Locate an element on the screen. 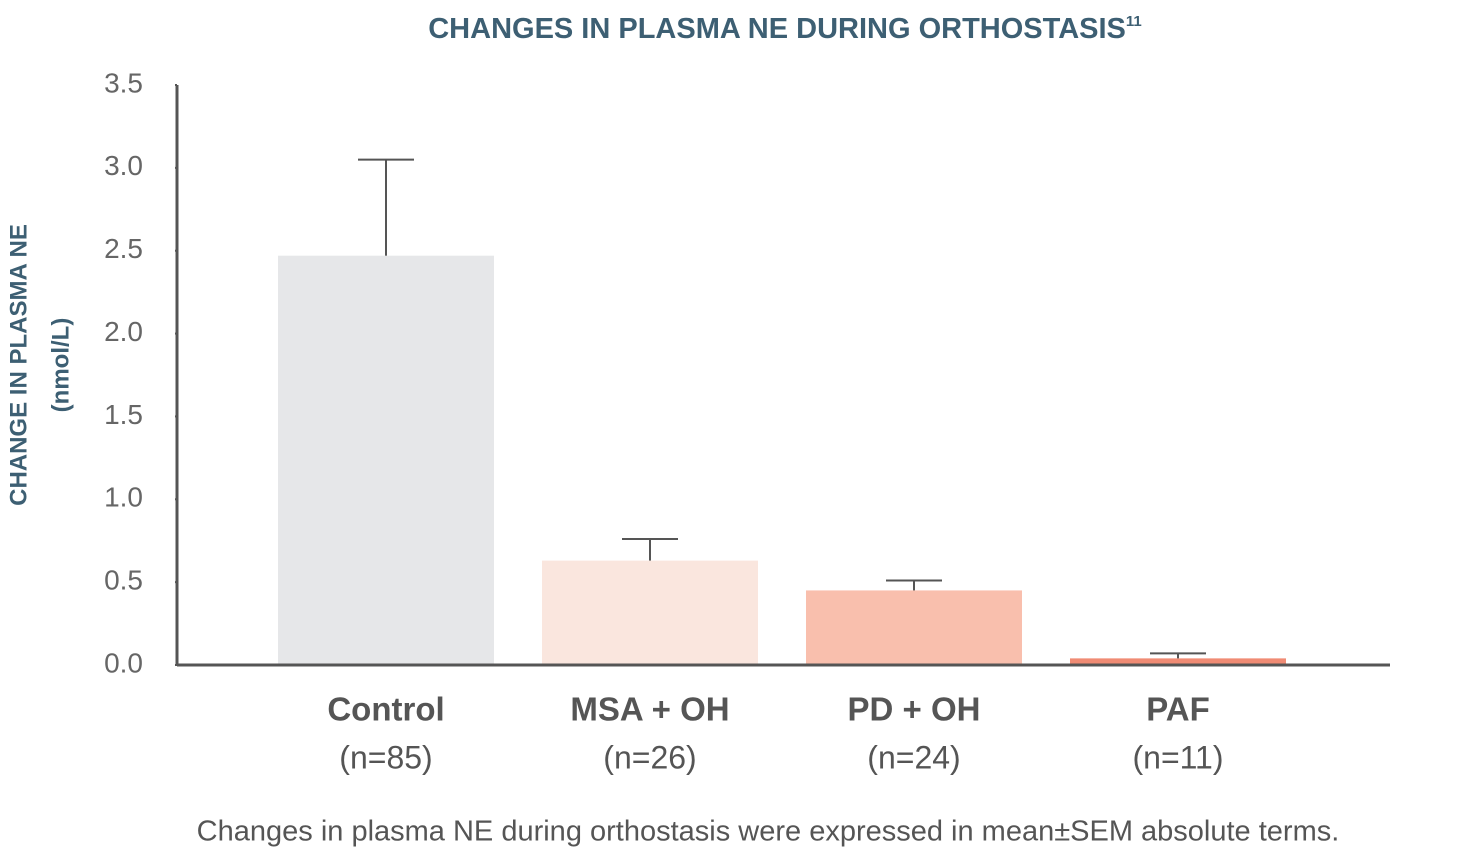 This screenshot has width=1464, height=856. y-axis-label: (nmol/L) is located at coordinates (60, 365).